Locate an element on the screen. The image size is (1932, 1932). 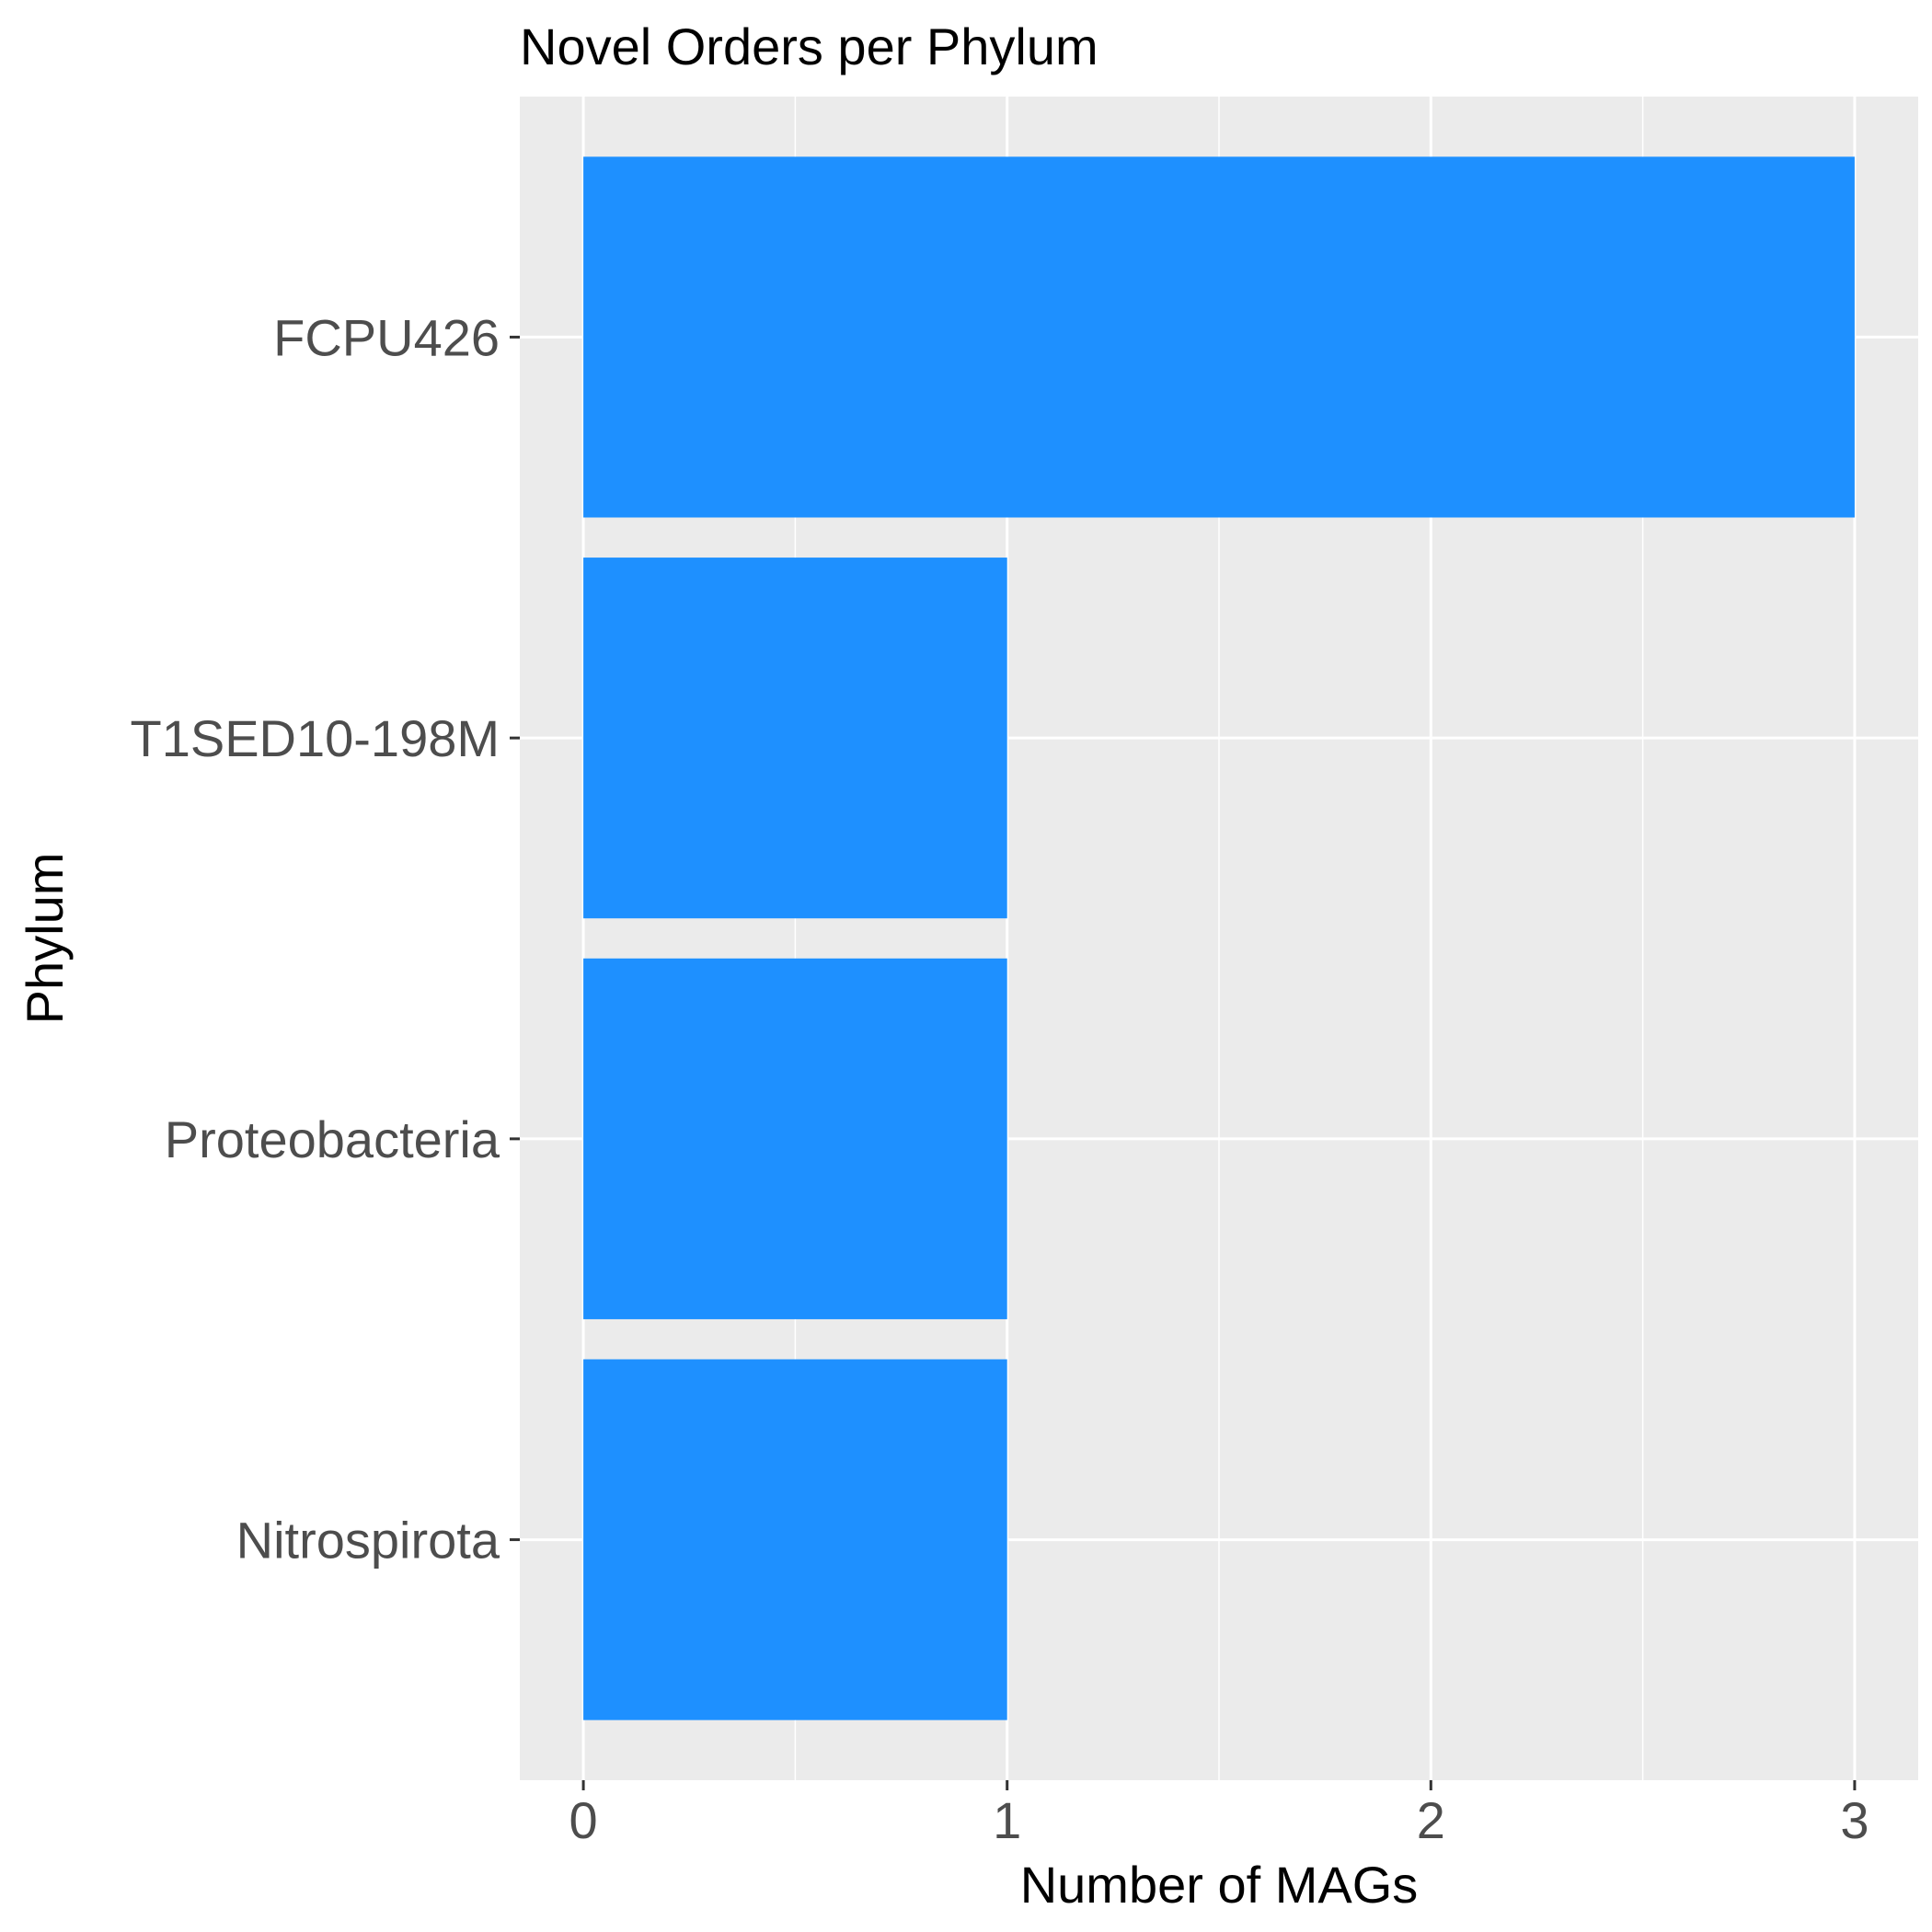
x-tick-label: 3 is located at coordinates (1854, 1820).